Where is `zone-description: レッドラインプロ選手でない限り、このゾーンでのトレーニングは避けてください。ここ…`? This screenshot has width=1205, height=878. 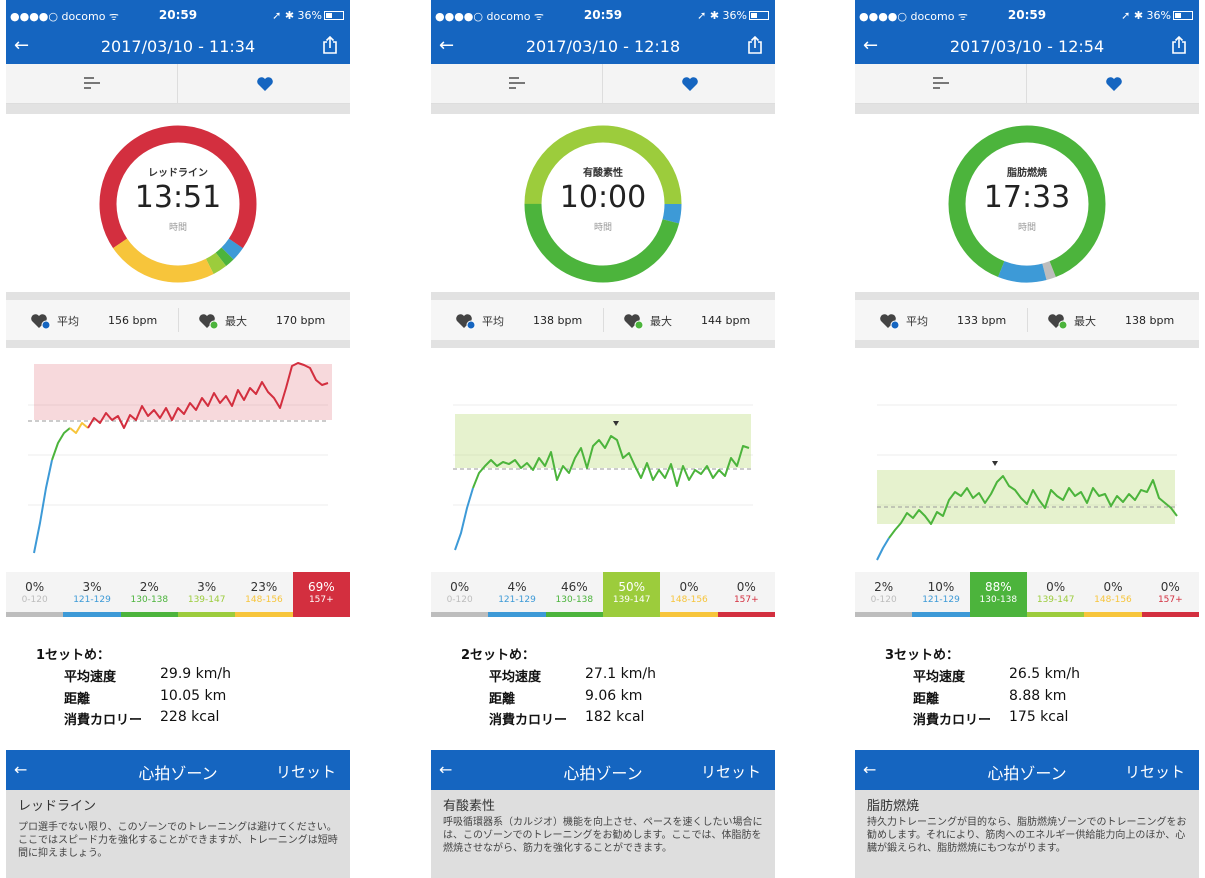
zone-description: レッドラインプロ選手でない限り、このゾーンでのトレーニングは避けてください。ここ… is located at coordinates (178, 834).